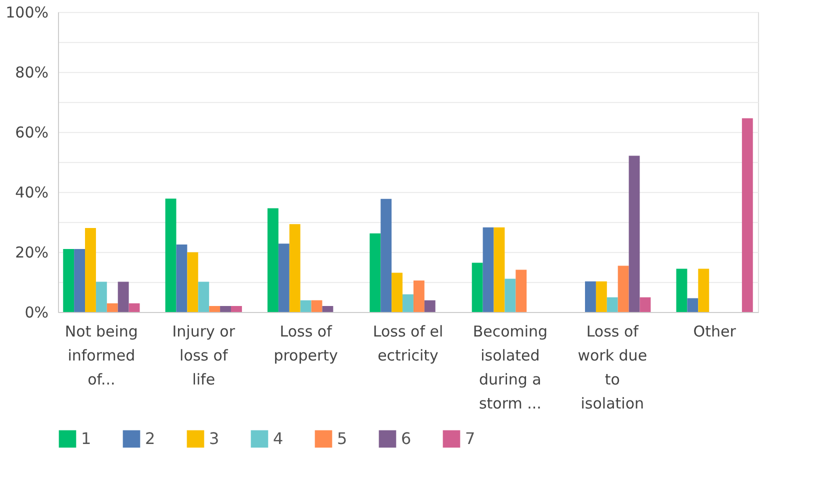  What do you see at coordinates (86, 438) in the screenshot?
I see `legend-label: 1` at bounding box center [86, 438].